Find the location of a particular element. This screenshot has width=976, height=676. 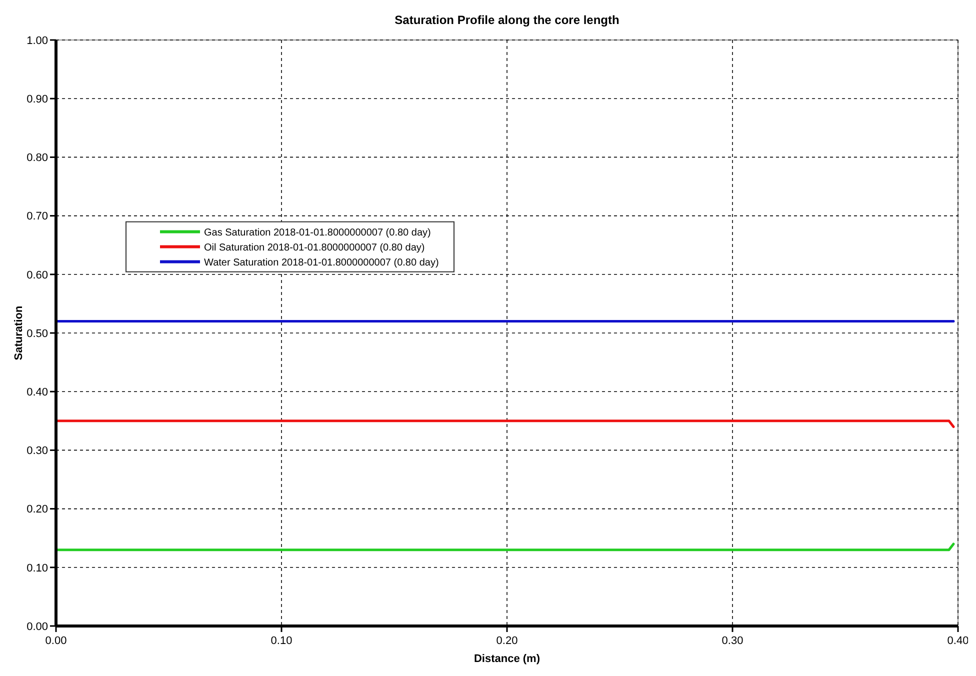

y-tick-label: 0.20 is located at coordinates (37, 510).